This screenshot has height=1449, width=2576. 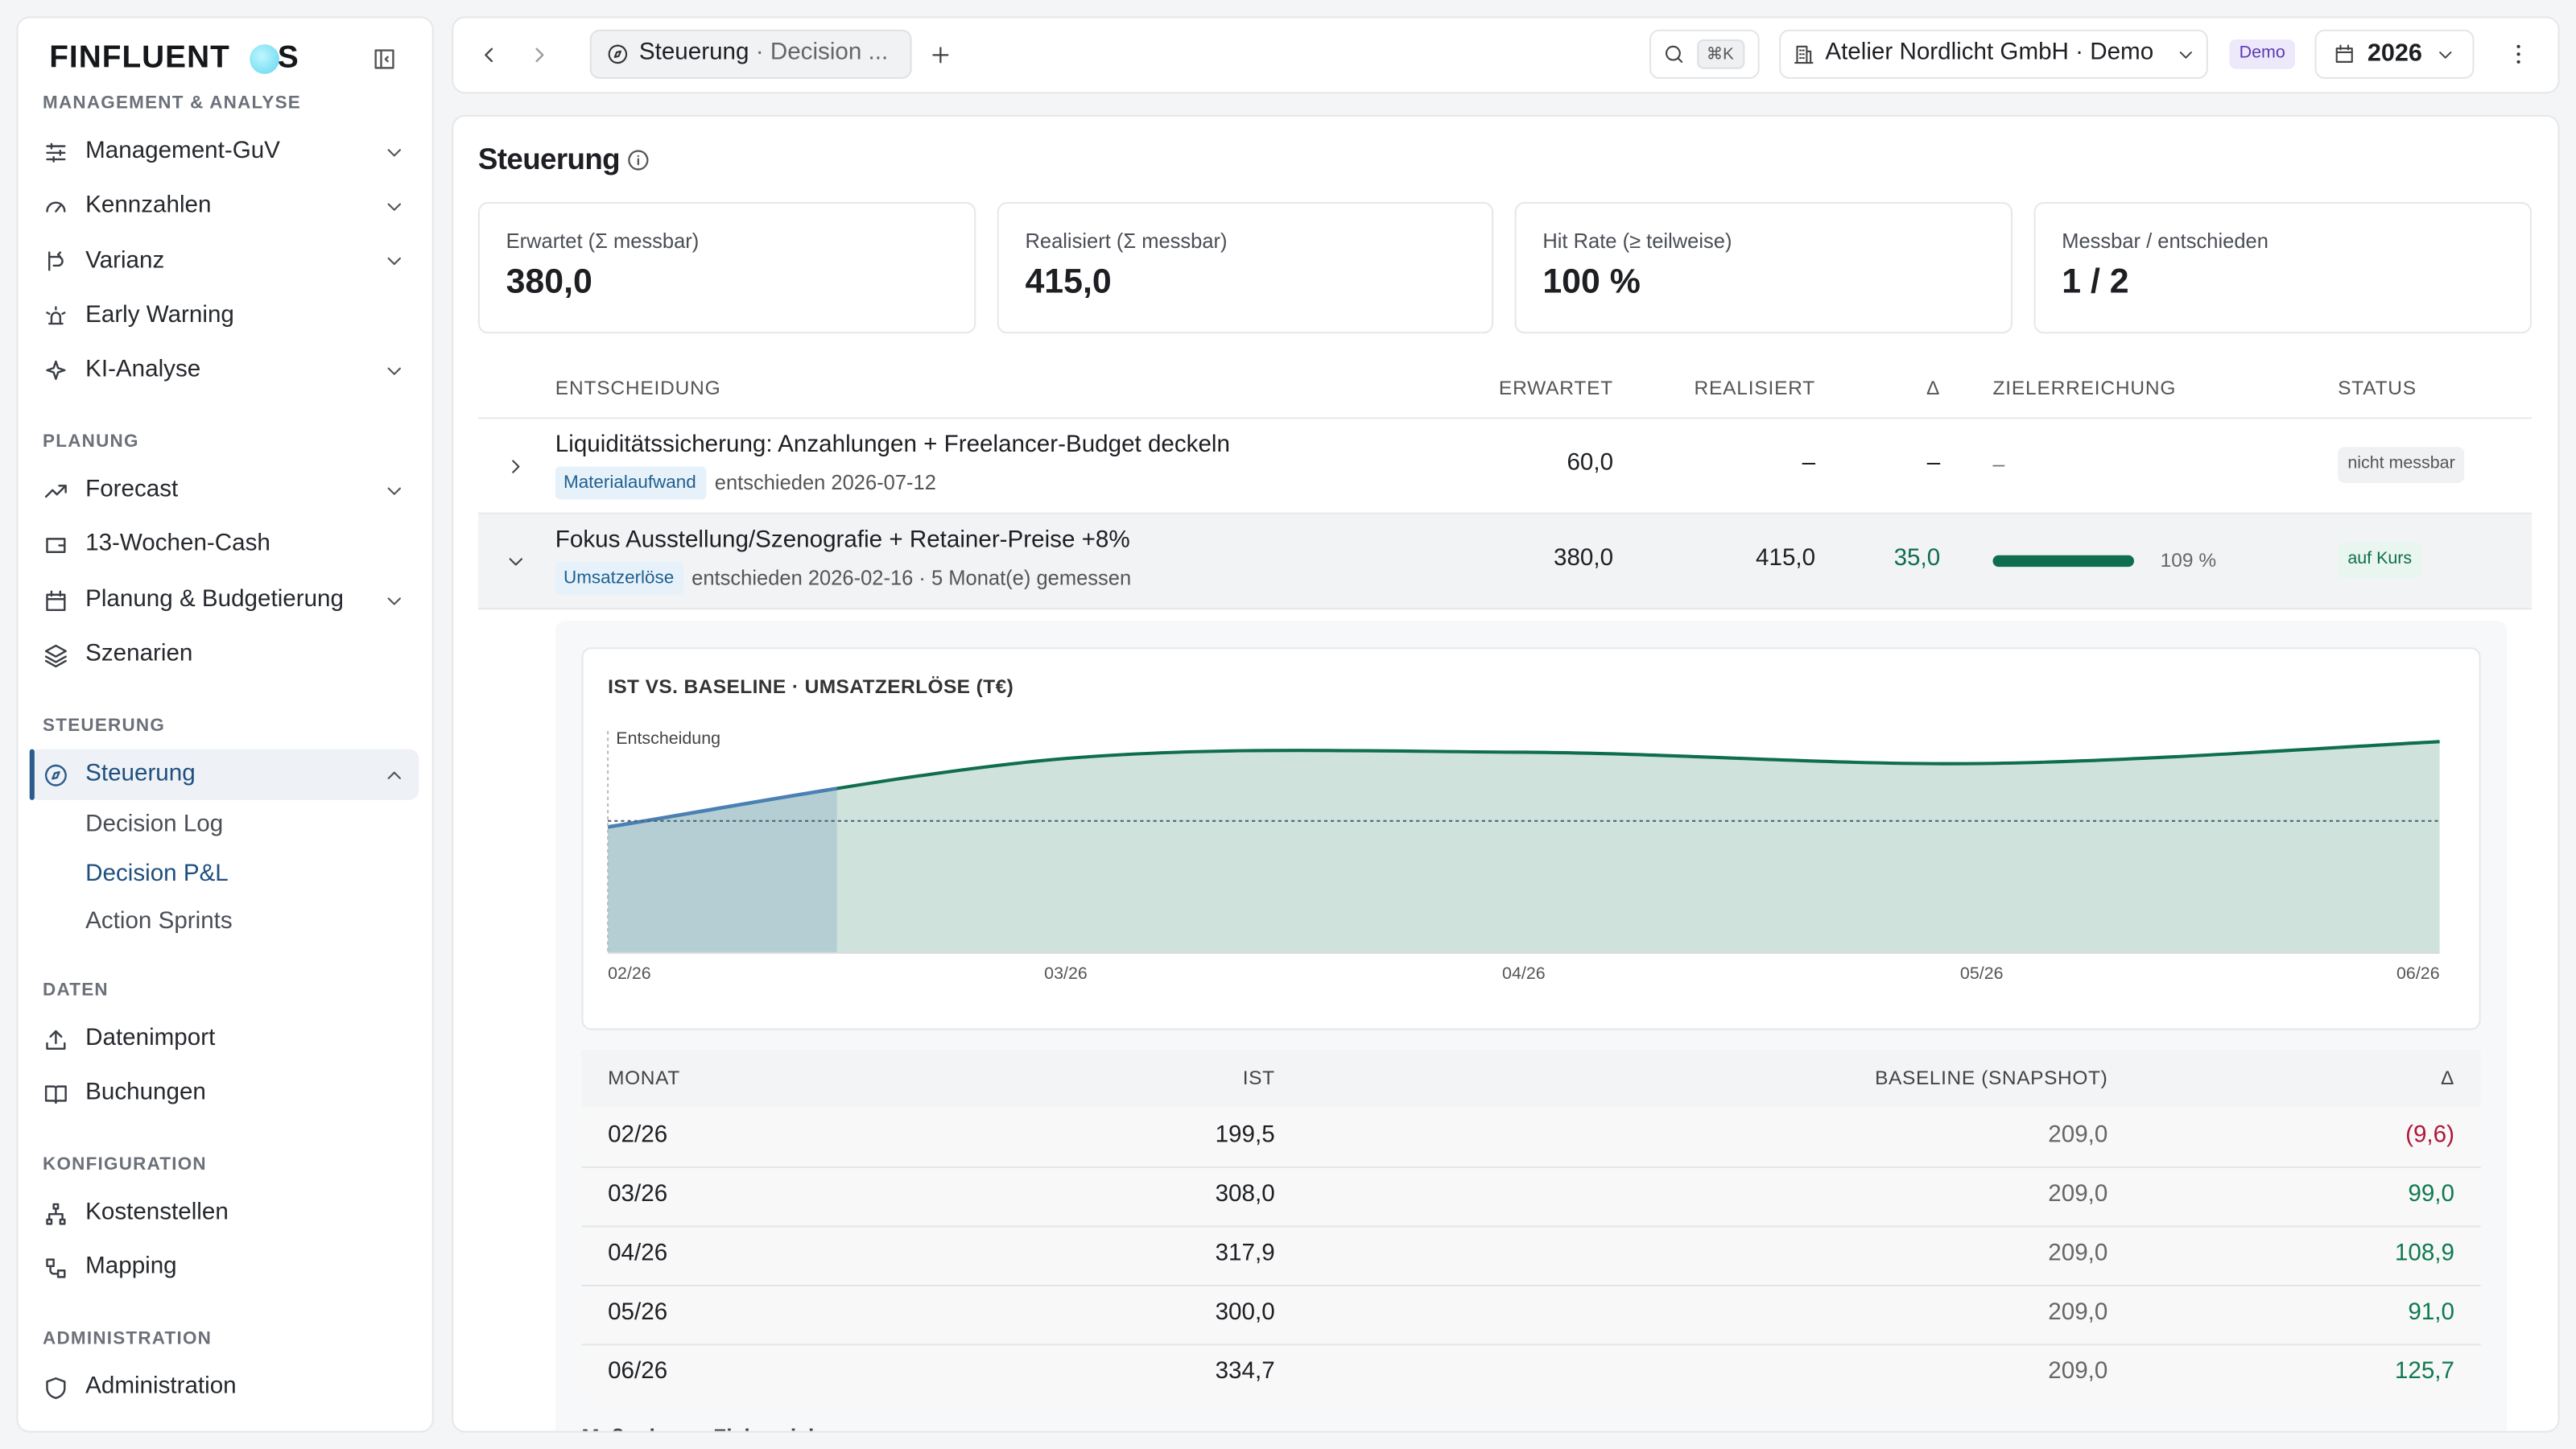 What do you see at coordinates (177, 544) in the screenshot?
I see `nav-label: 13-Wochen-Cash` at bounding box center [177, 544].